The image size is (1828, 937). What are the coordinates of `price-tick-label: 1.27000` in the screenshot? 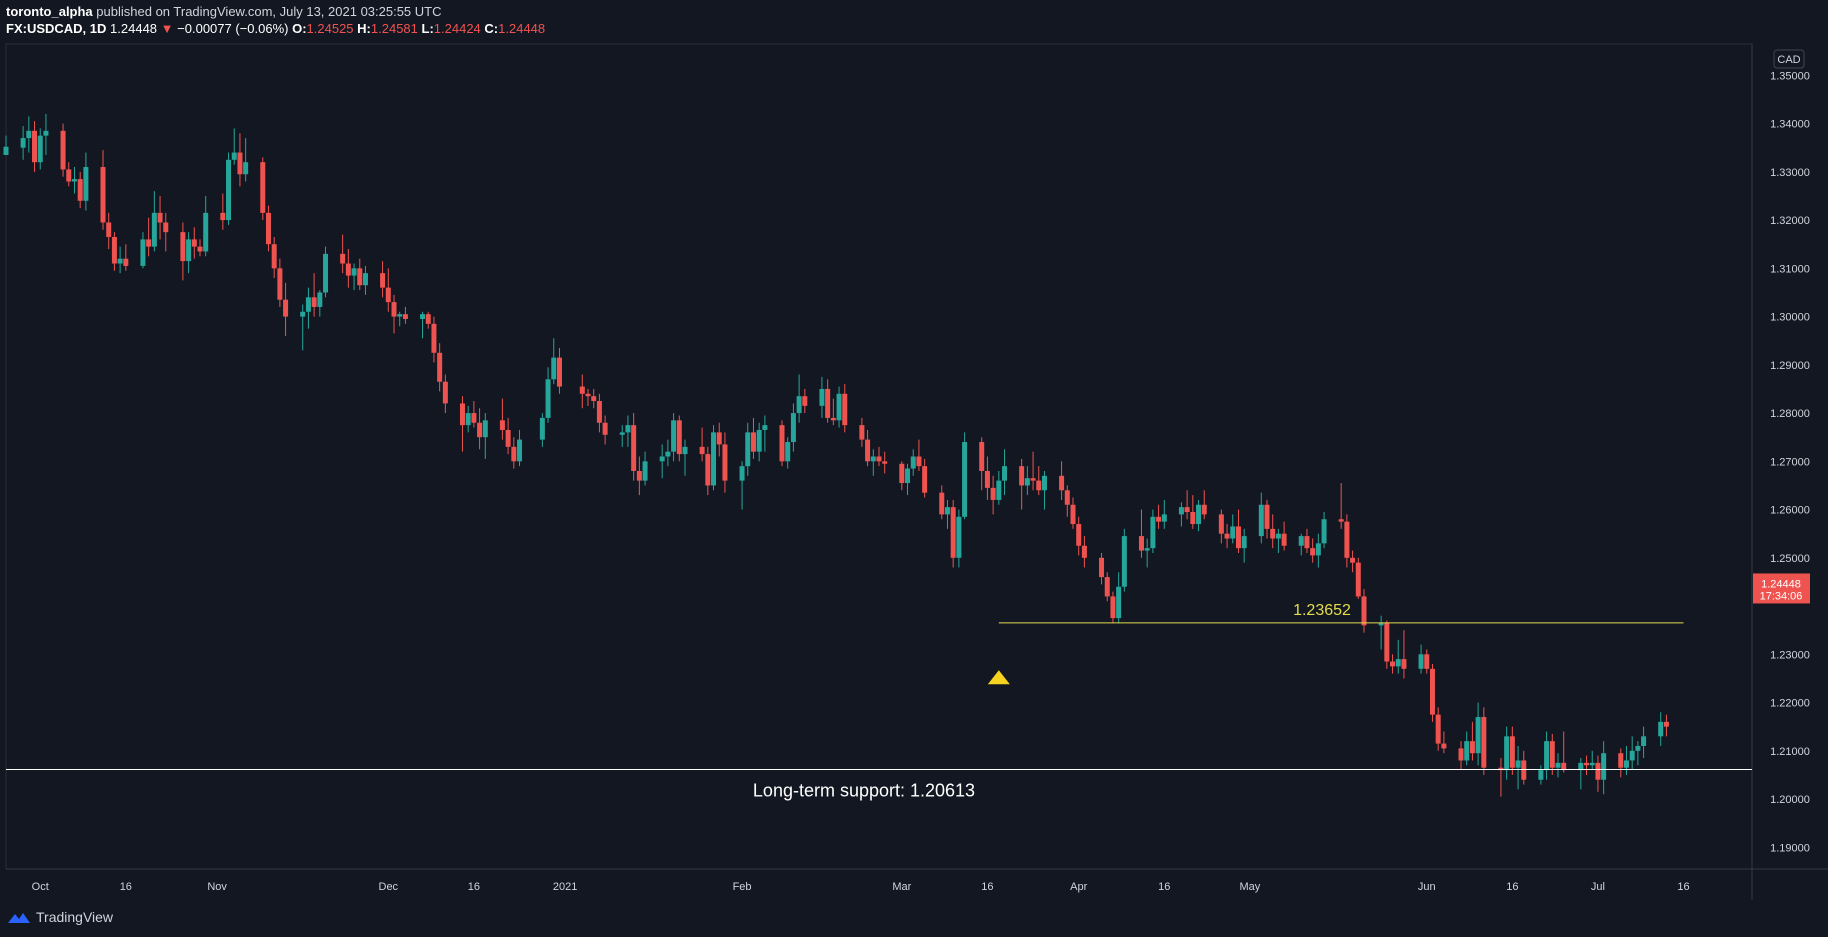 It's located at (1790, 462).